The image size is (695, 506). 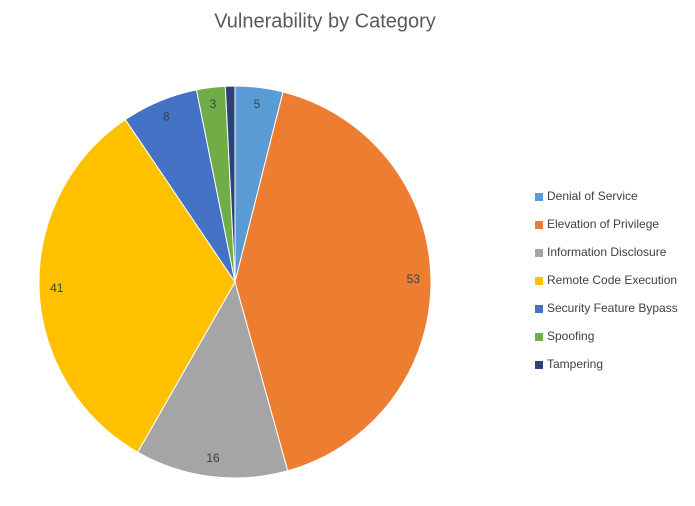 I want to click on legend-label: Tampering, so click(x=575, y=364).